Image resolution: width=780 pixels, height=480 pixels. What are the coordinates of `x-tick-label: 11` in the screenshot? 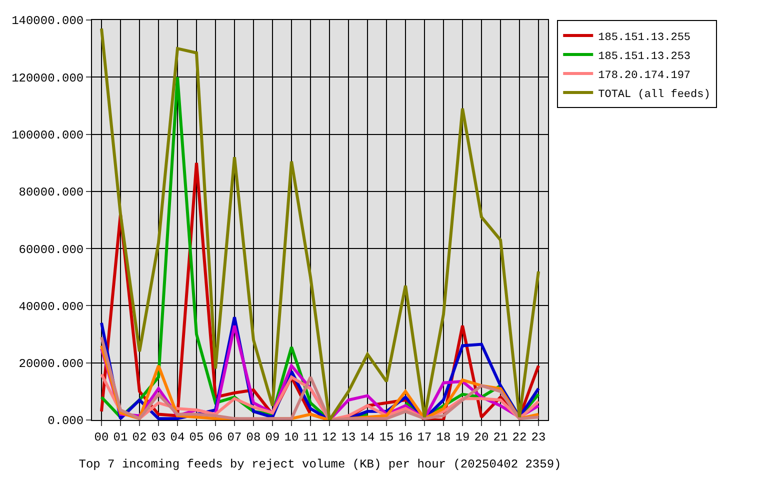 It's located at (310, 437).